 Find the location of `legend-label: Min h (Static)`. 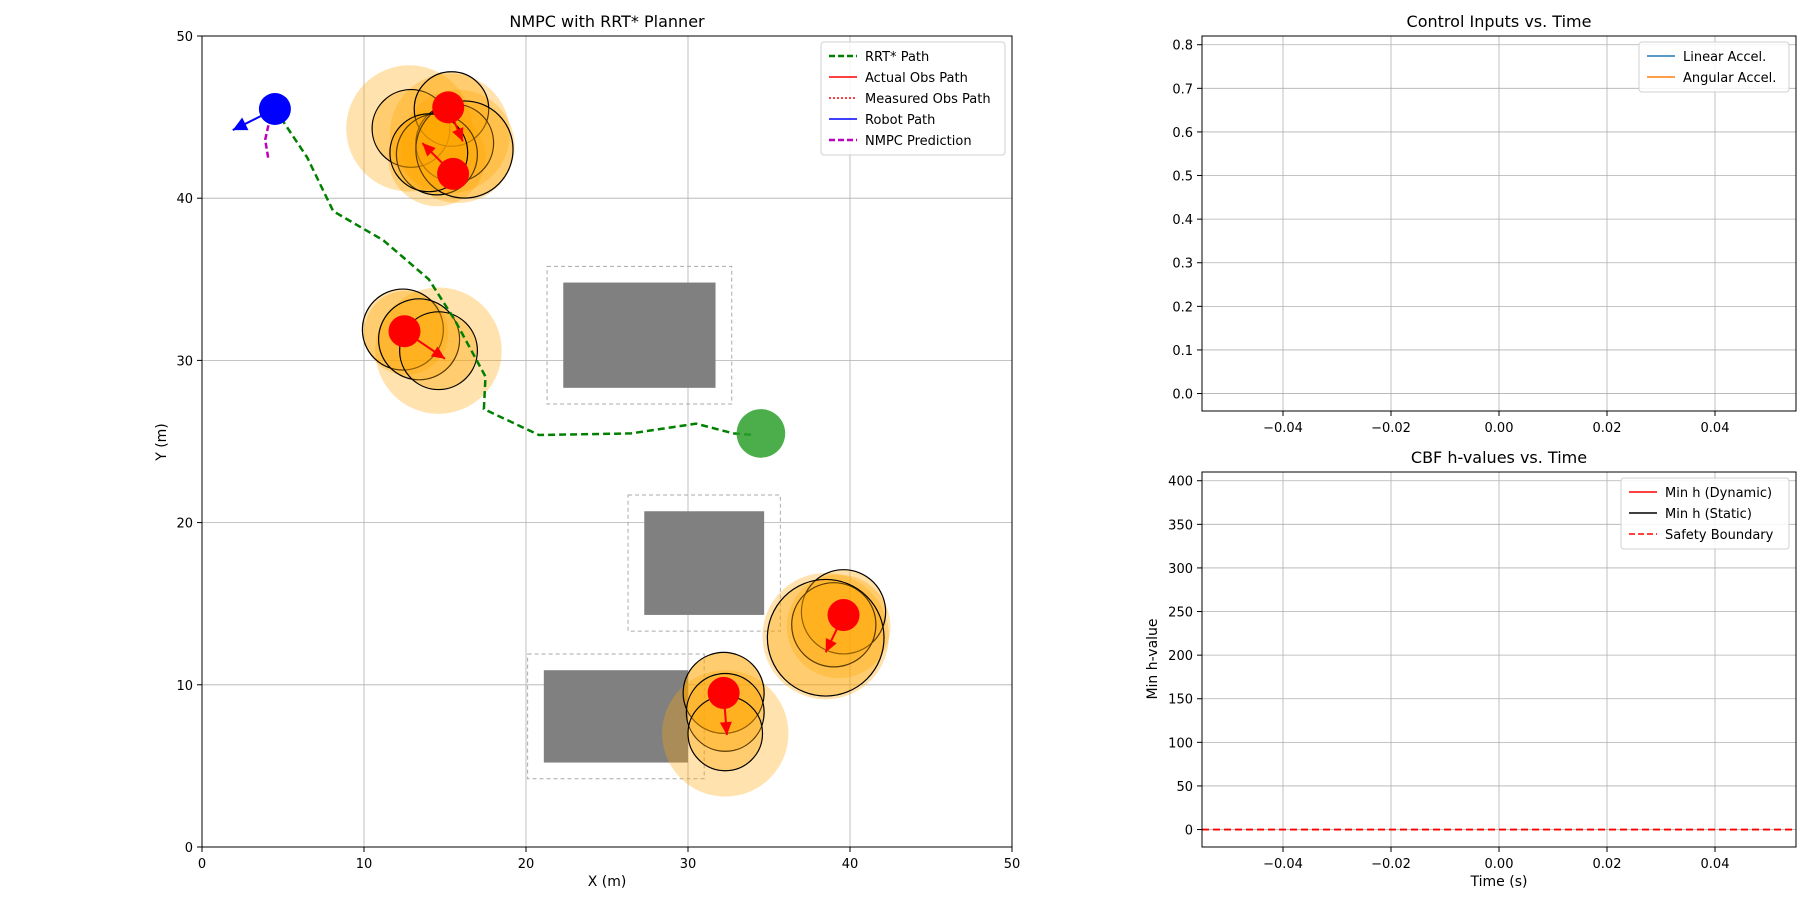

legend-label: Min h (Static) is located at coordinates (1708, 514).